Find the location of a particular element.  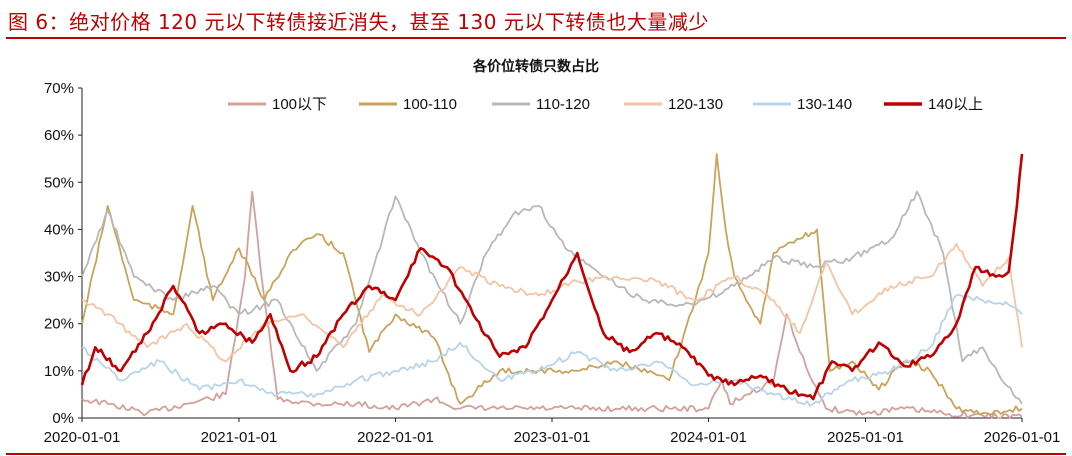

x-tick-label: 2024-01-01 is located at coordinates (708, 437).